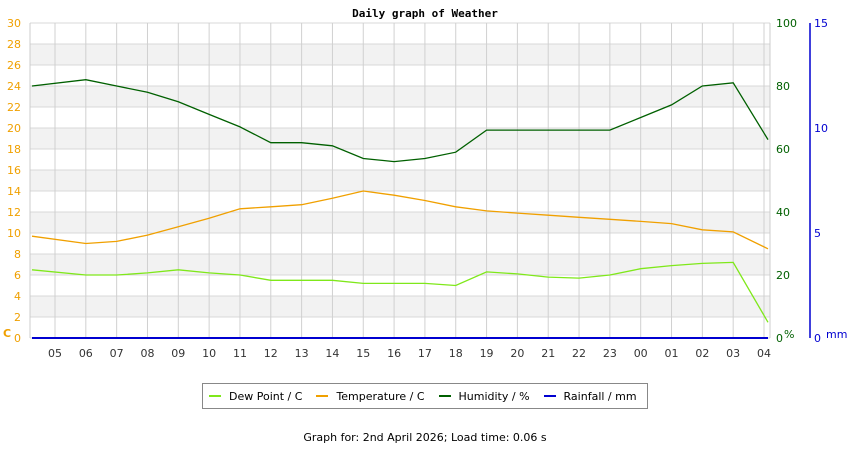 This screenshot has width=850, height=450. Describe the element at coordinates (215, 396) in the screenshot. I see `dew-point-swatch` at that location.